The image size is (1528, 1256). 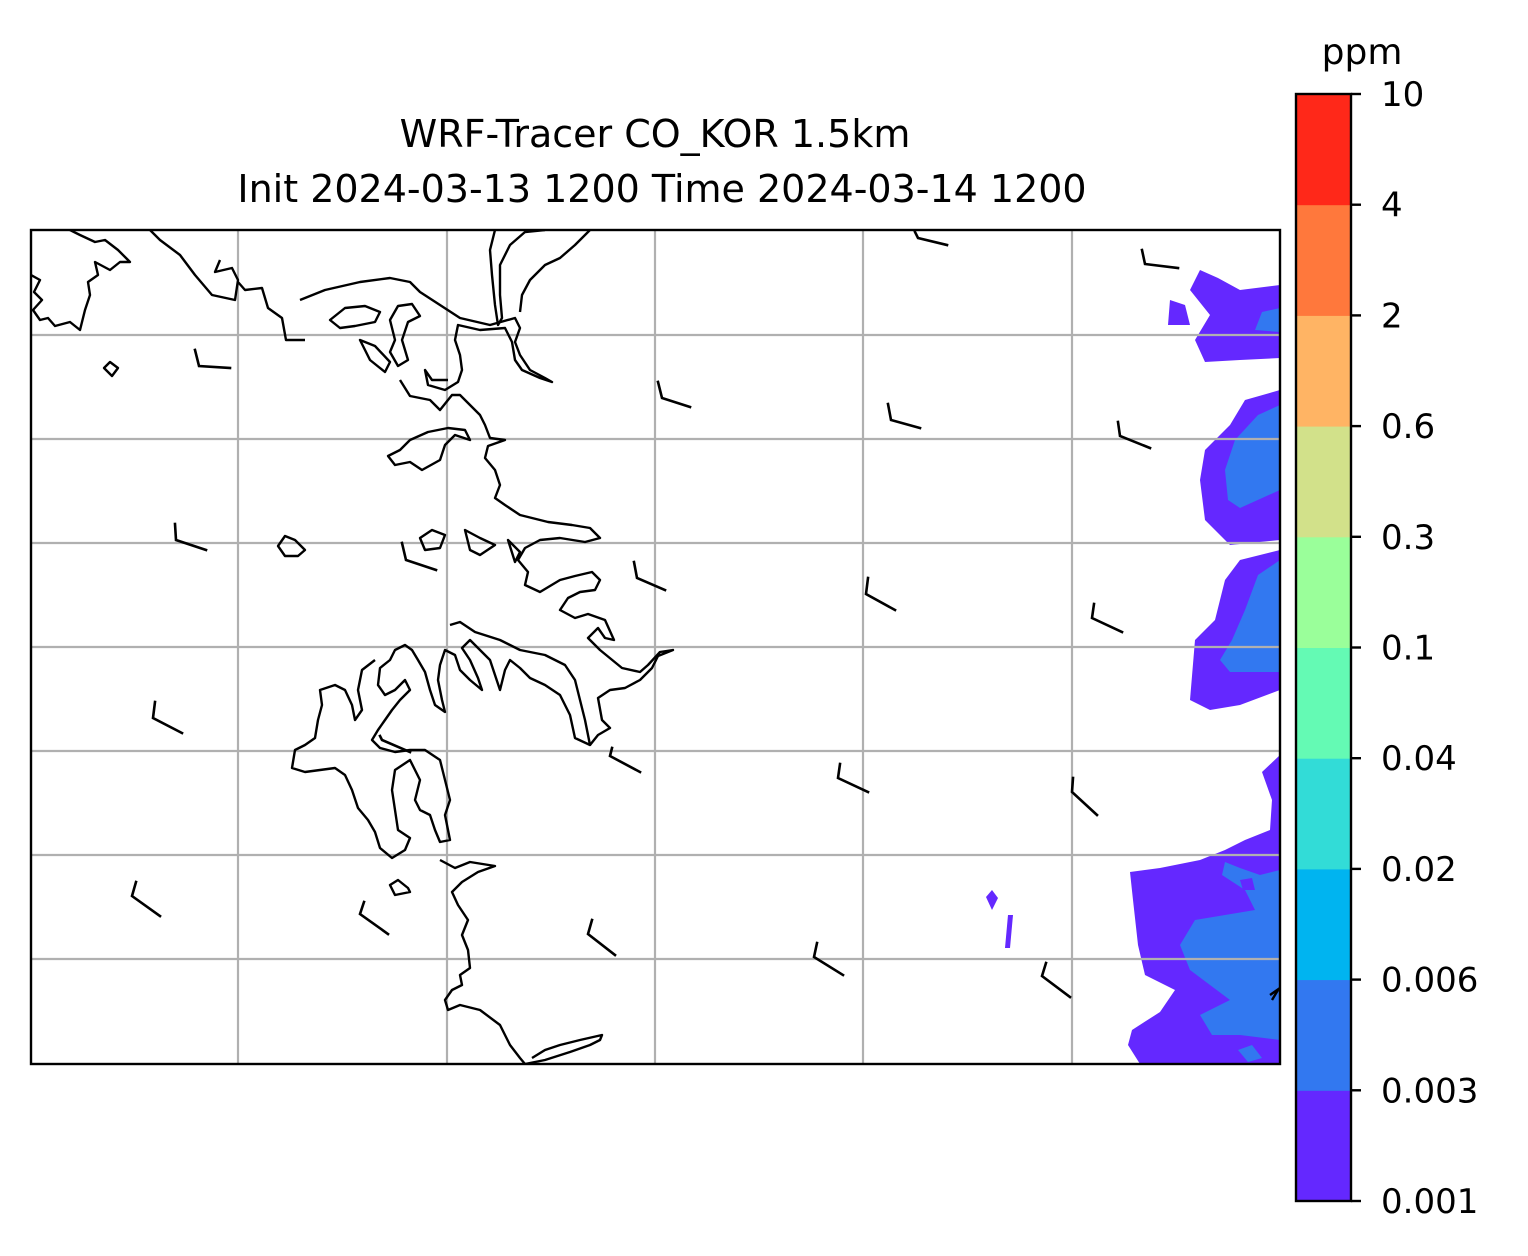 What do you see at coordinates (1408, 649) in the screenshot?
I see `colorbar-tick-label: 0.1` at bounding box center [1408, 649].